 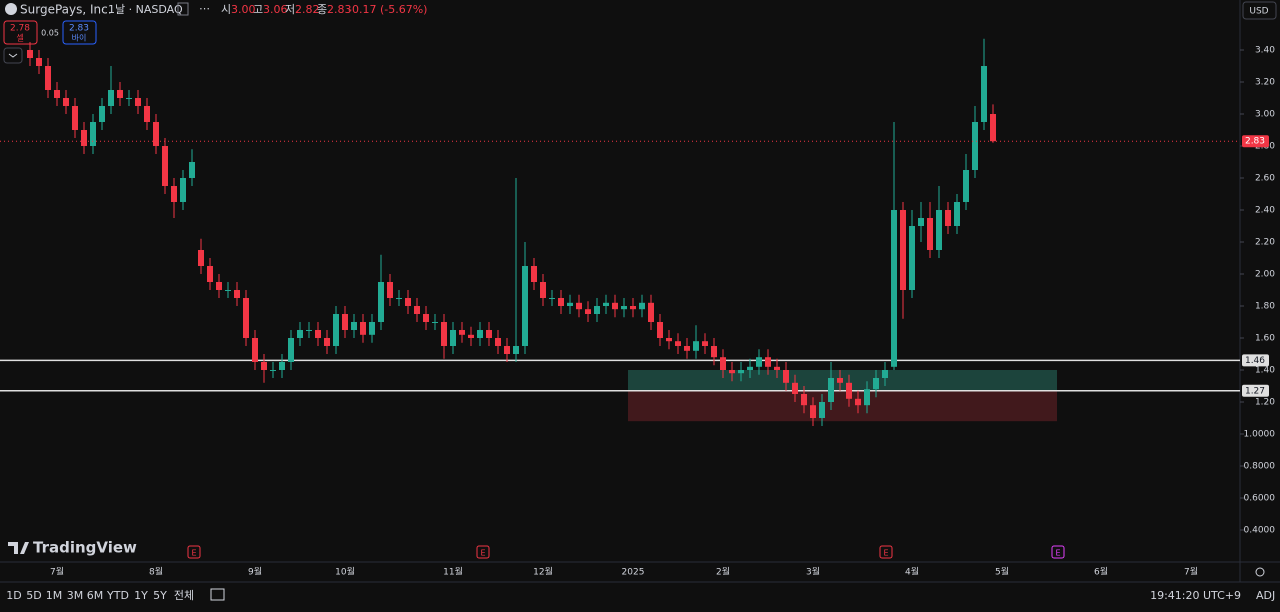 I want to click on settings-icon, so click(x=1260, y=572).